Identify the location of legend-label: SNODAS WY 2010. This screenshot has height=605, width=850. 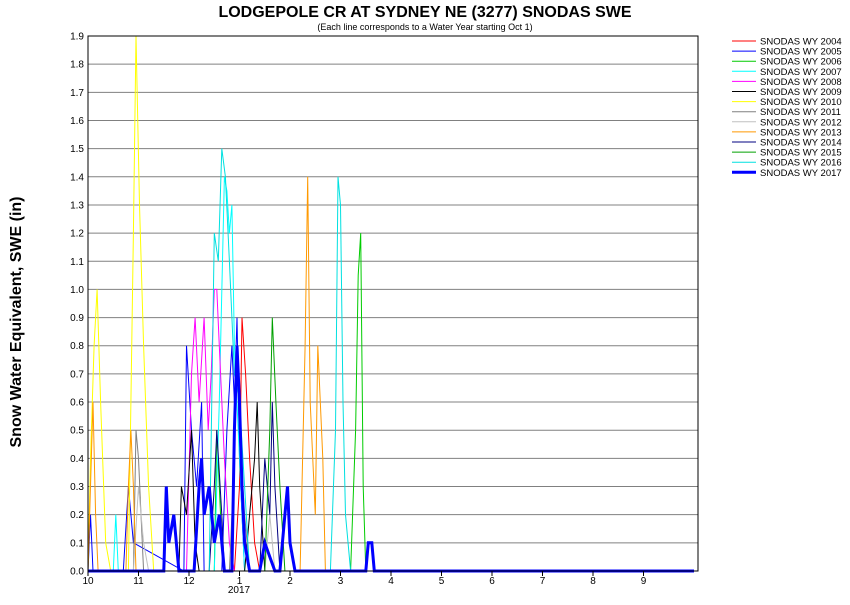
(801, 102).